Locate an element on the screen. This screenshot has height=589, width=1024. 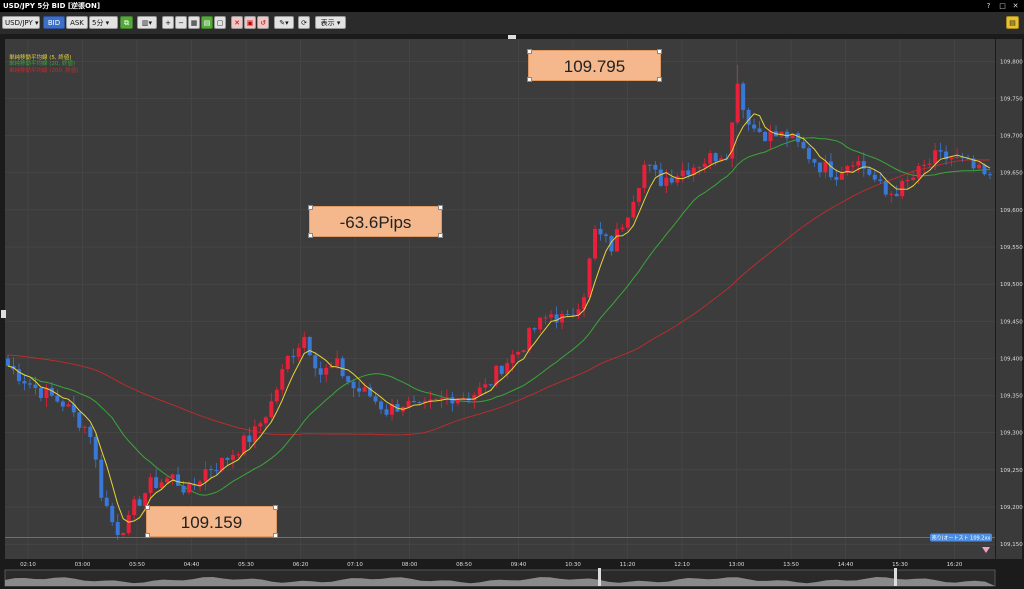
pips-label: -63.6Pips is located at coordinates (375, 221).